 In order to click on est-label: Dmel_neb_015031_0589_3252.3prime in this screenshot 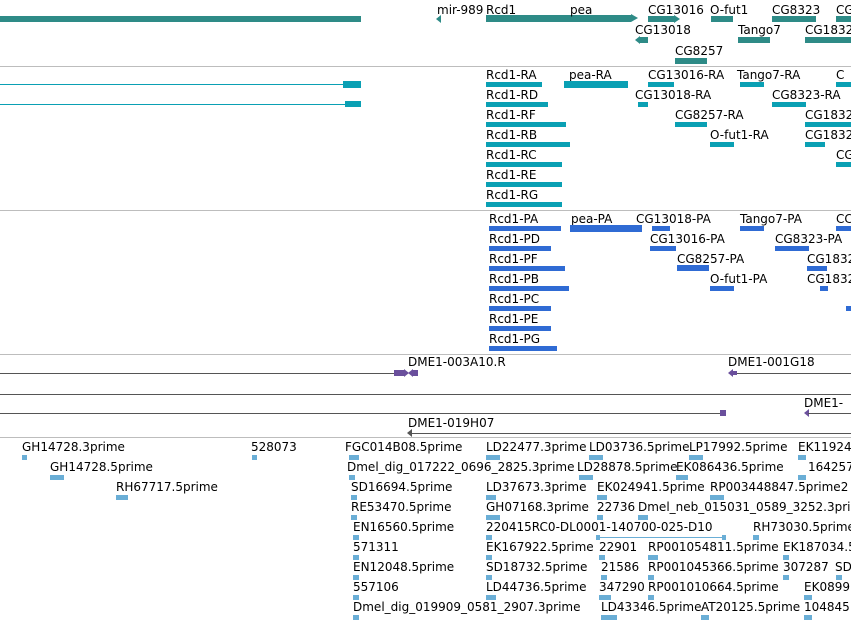, I will do `click(744, 507)`.